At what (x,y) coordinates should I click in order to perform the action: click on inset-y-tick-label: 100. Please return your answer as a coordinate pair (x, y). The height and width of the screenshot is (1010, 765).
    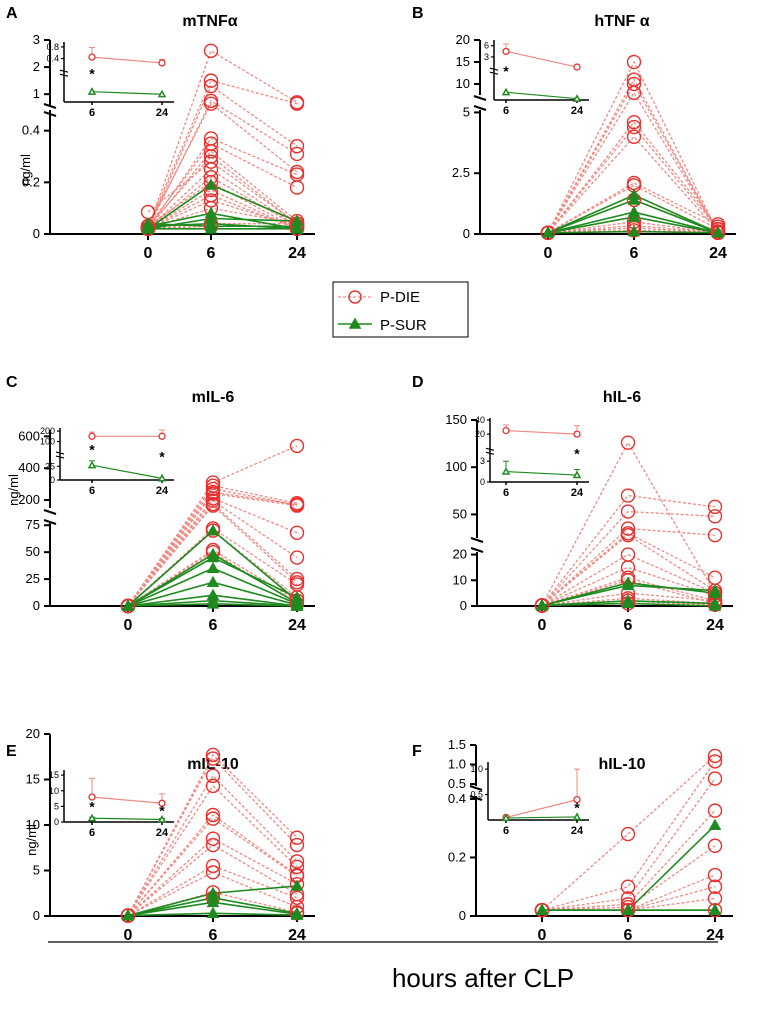
    Looking at the image, I should click on (47, 442).